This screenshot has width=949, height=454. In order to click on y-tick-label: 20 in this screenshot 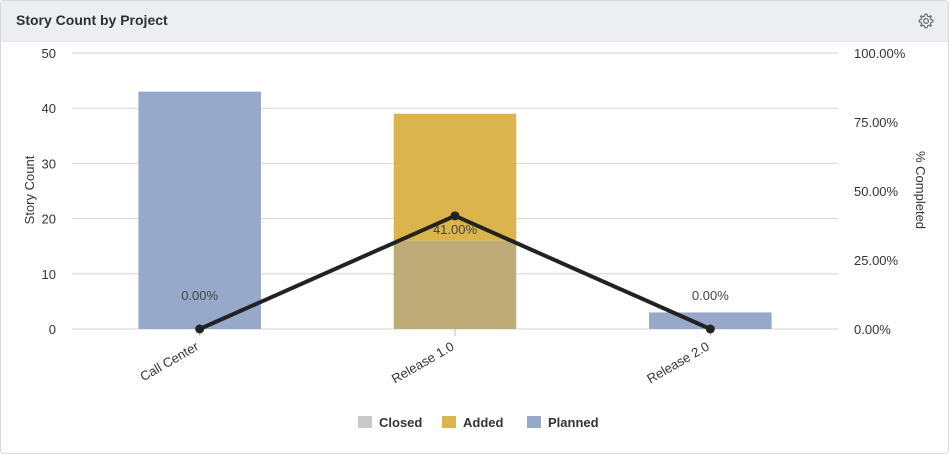, I will do `click(49, 219)`.